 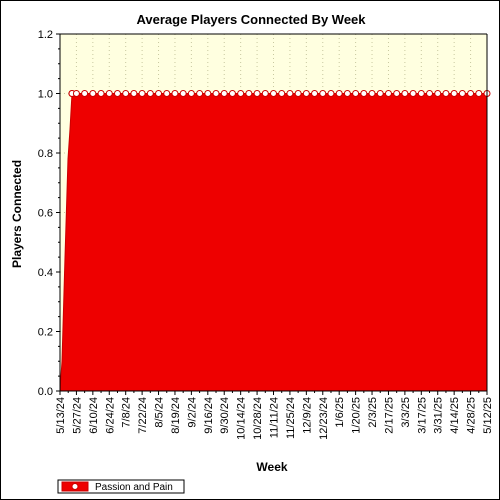 I want to click on x-tick-label: 11/11/24, so click(x=275, y=417).